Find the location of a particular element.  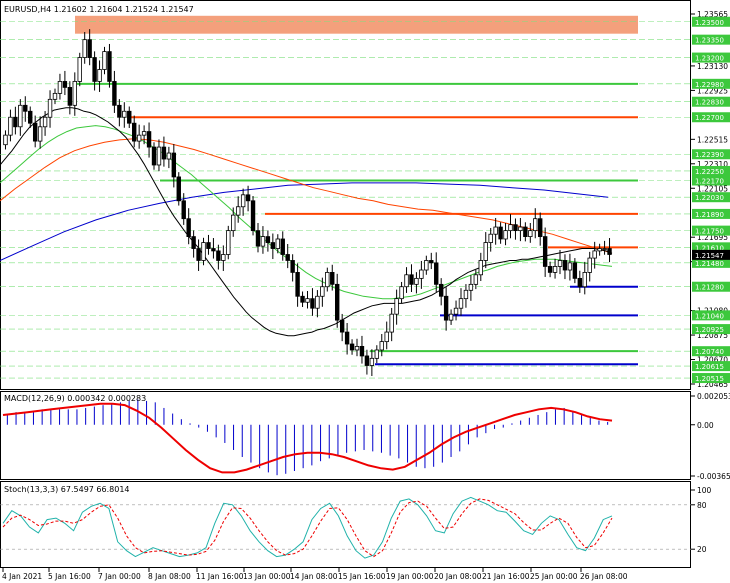

macd-tick-label: 0.002053 is located at coordinates (713, 396).